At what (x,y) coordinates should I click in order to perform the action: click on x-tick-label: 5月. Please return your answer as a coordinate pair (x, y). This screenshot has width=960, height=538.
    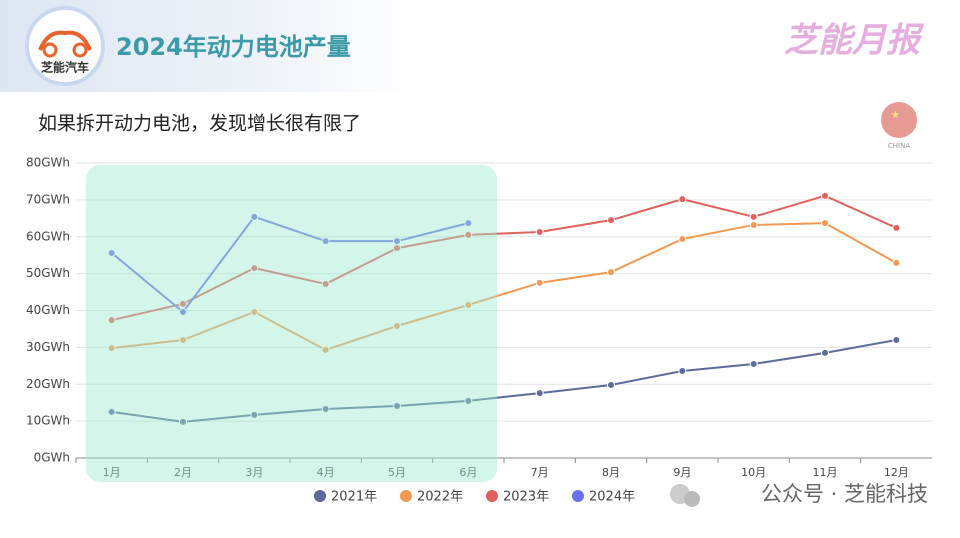
    Looking at the image, I should click on (397, 472).